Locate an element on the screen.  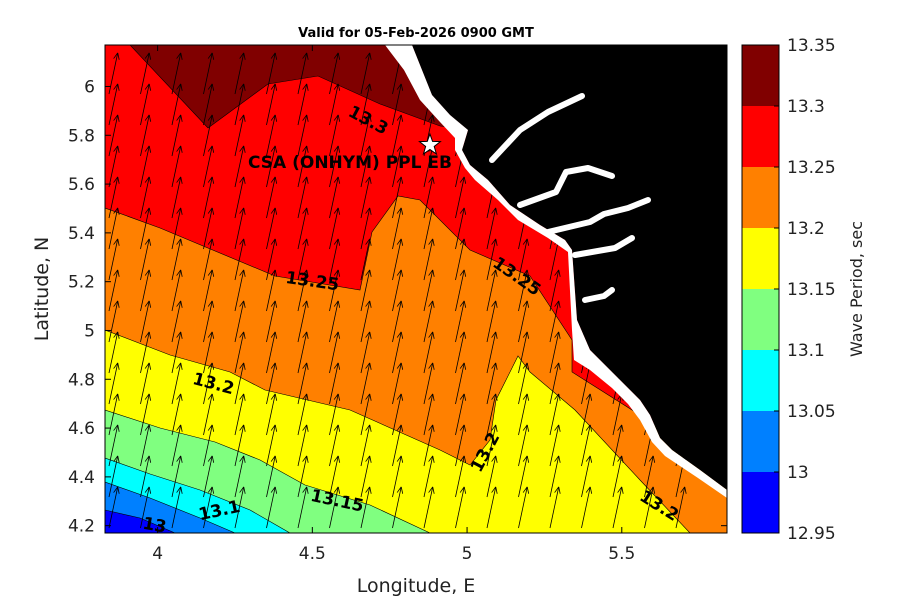
x-tick-label: 5.5 is located at coordinates (621, 554).